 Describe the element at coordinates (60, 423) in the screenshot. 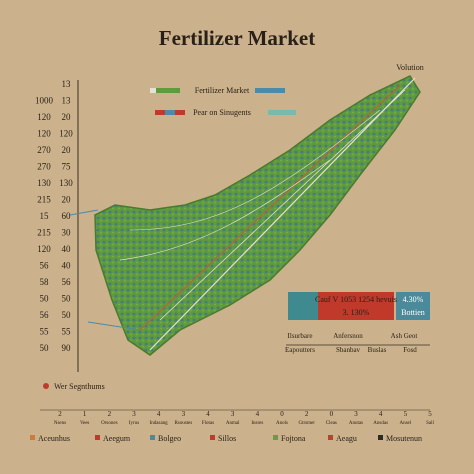

I see `bottom-label: Nsens` at that location.